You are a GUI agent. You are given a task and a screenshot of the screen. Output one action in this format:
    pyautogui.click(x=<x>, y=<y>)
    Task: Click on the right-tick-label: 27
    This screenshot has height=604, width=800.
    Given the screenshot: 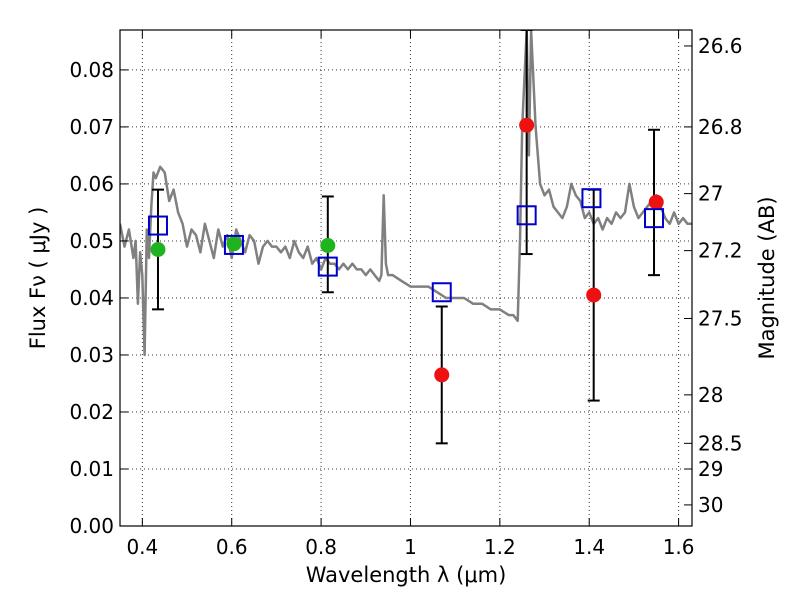 What is the action you would take?
    pyautogui.click(x=710, y=194)
    